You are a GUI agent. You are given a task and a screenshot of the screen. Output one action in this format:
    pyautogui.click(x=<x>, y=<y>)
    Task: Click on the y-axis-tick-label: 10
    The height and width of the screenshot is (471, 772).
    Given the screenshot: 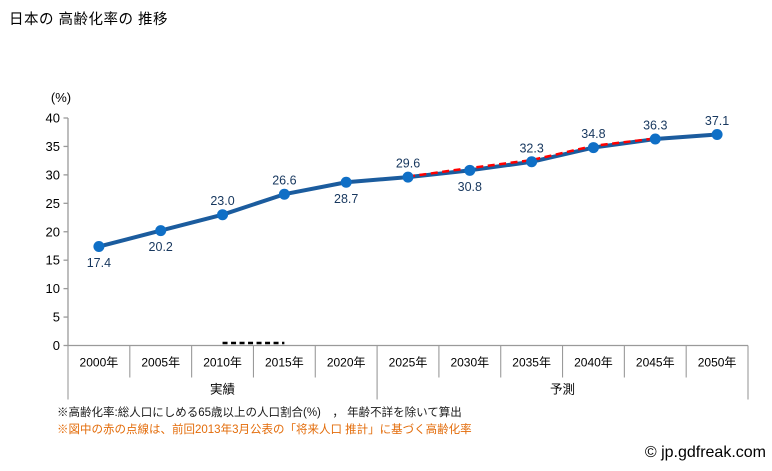 What is the action you would take?
    pyautogui.click(x=53, y=288)
    